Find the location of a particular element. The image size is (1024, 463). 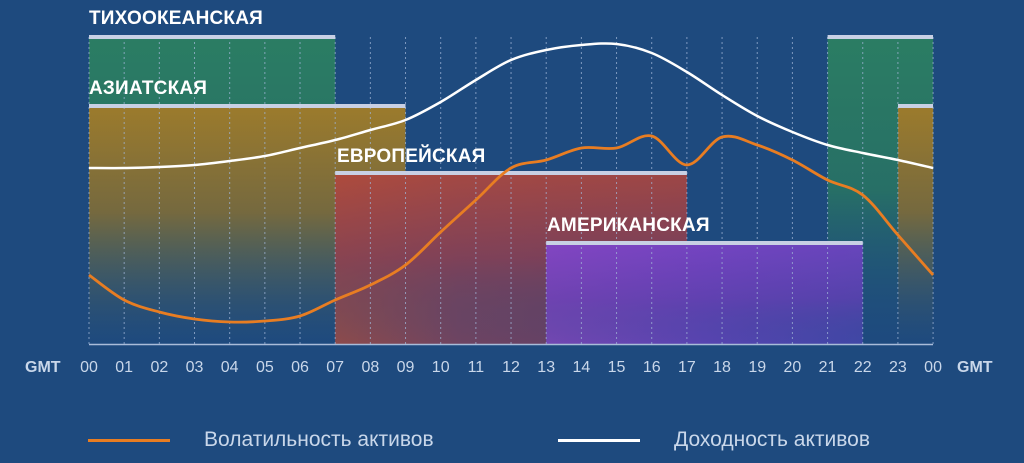

x-tick: 16 is located at coordinates (652, 367).